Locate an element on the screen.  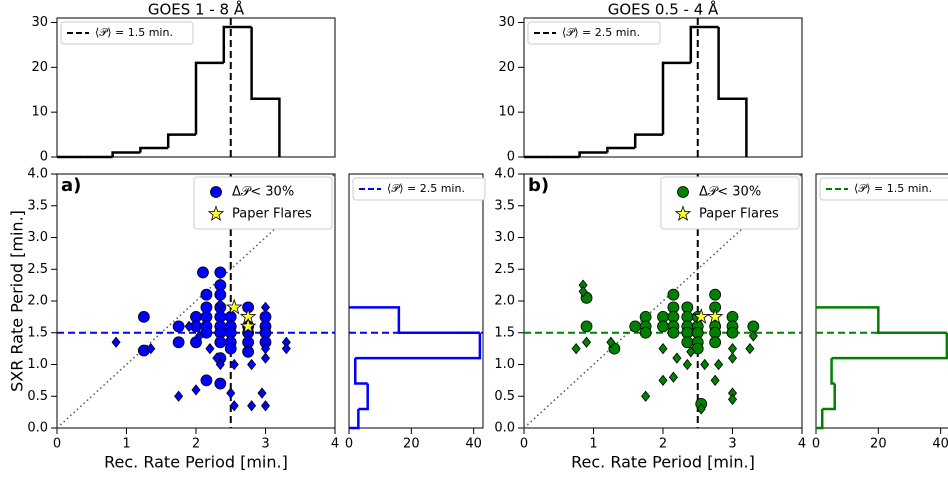
x-tick-label: 20 is located at coordinates (878, 444).